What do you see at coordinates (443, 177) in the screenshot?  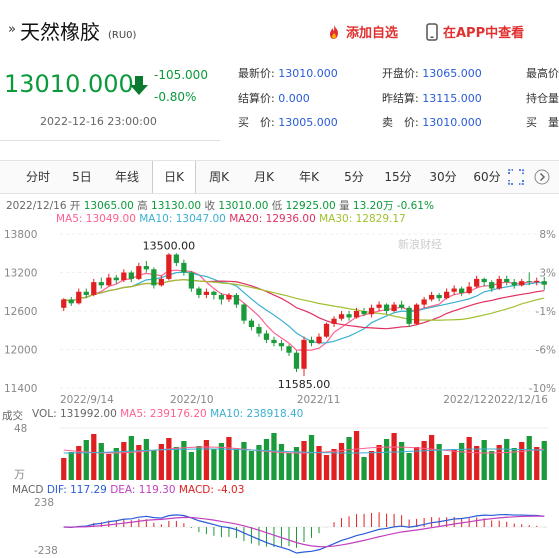 I see `tab-30min: 30分` at bounding box center [443, 177].